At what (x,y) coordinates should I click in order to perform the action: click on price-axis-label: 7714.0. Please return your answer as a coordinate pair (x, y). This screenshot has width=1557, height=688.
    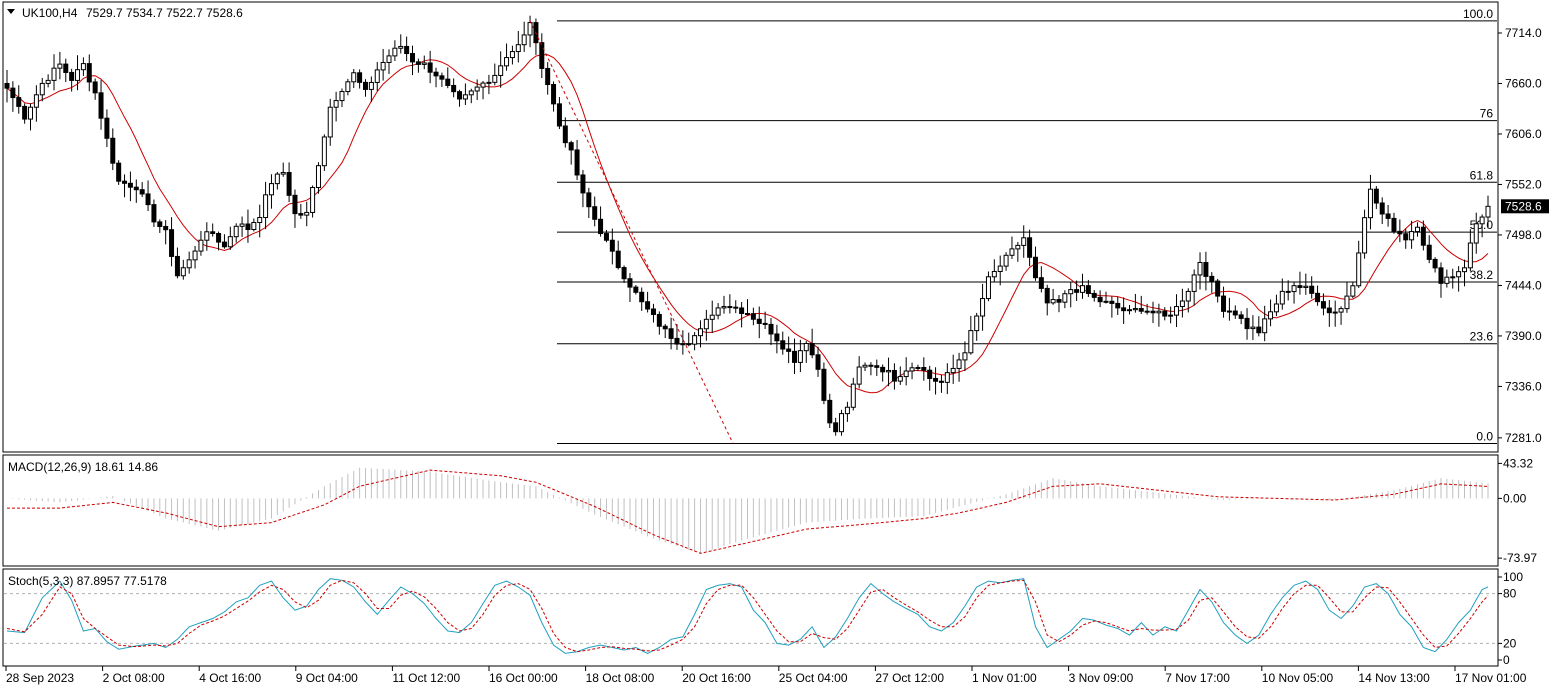
    Looking at the image, I should click on (1523, 33).